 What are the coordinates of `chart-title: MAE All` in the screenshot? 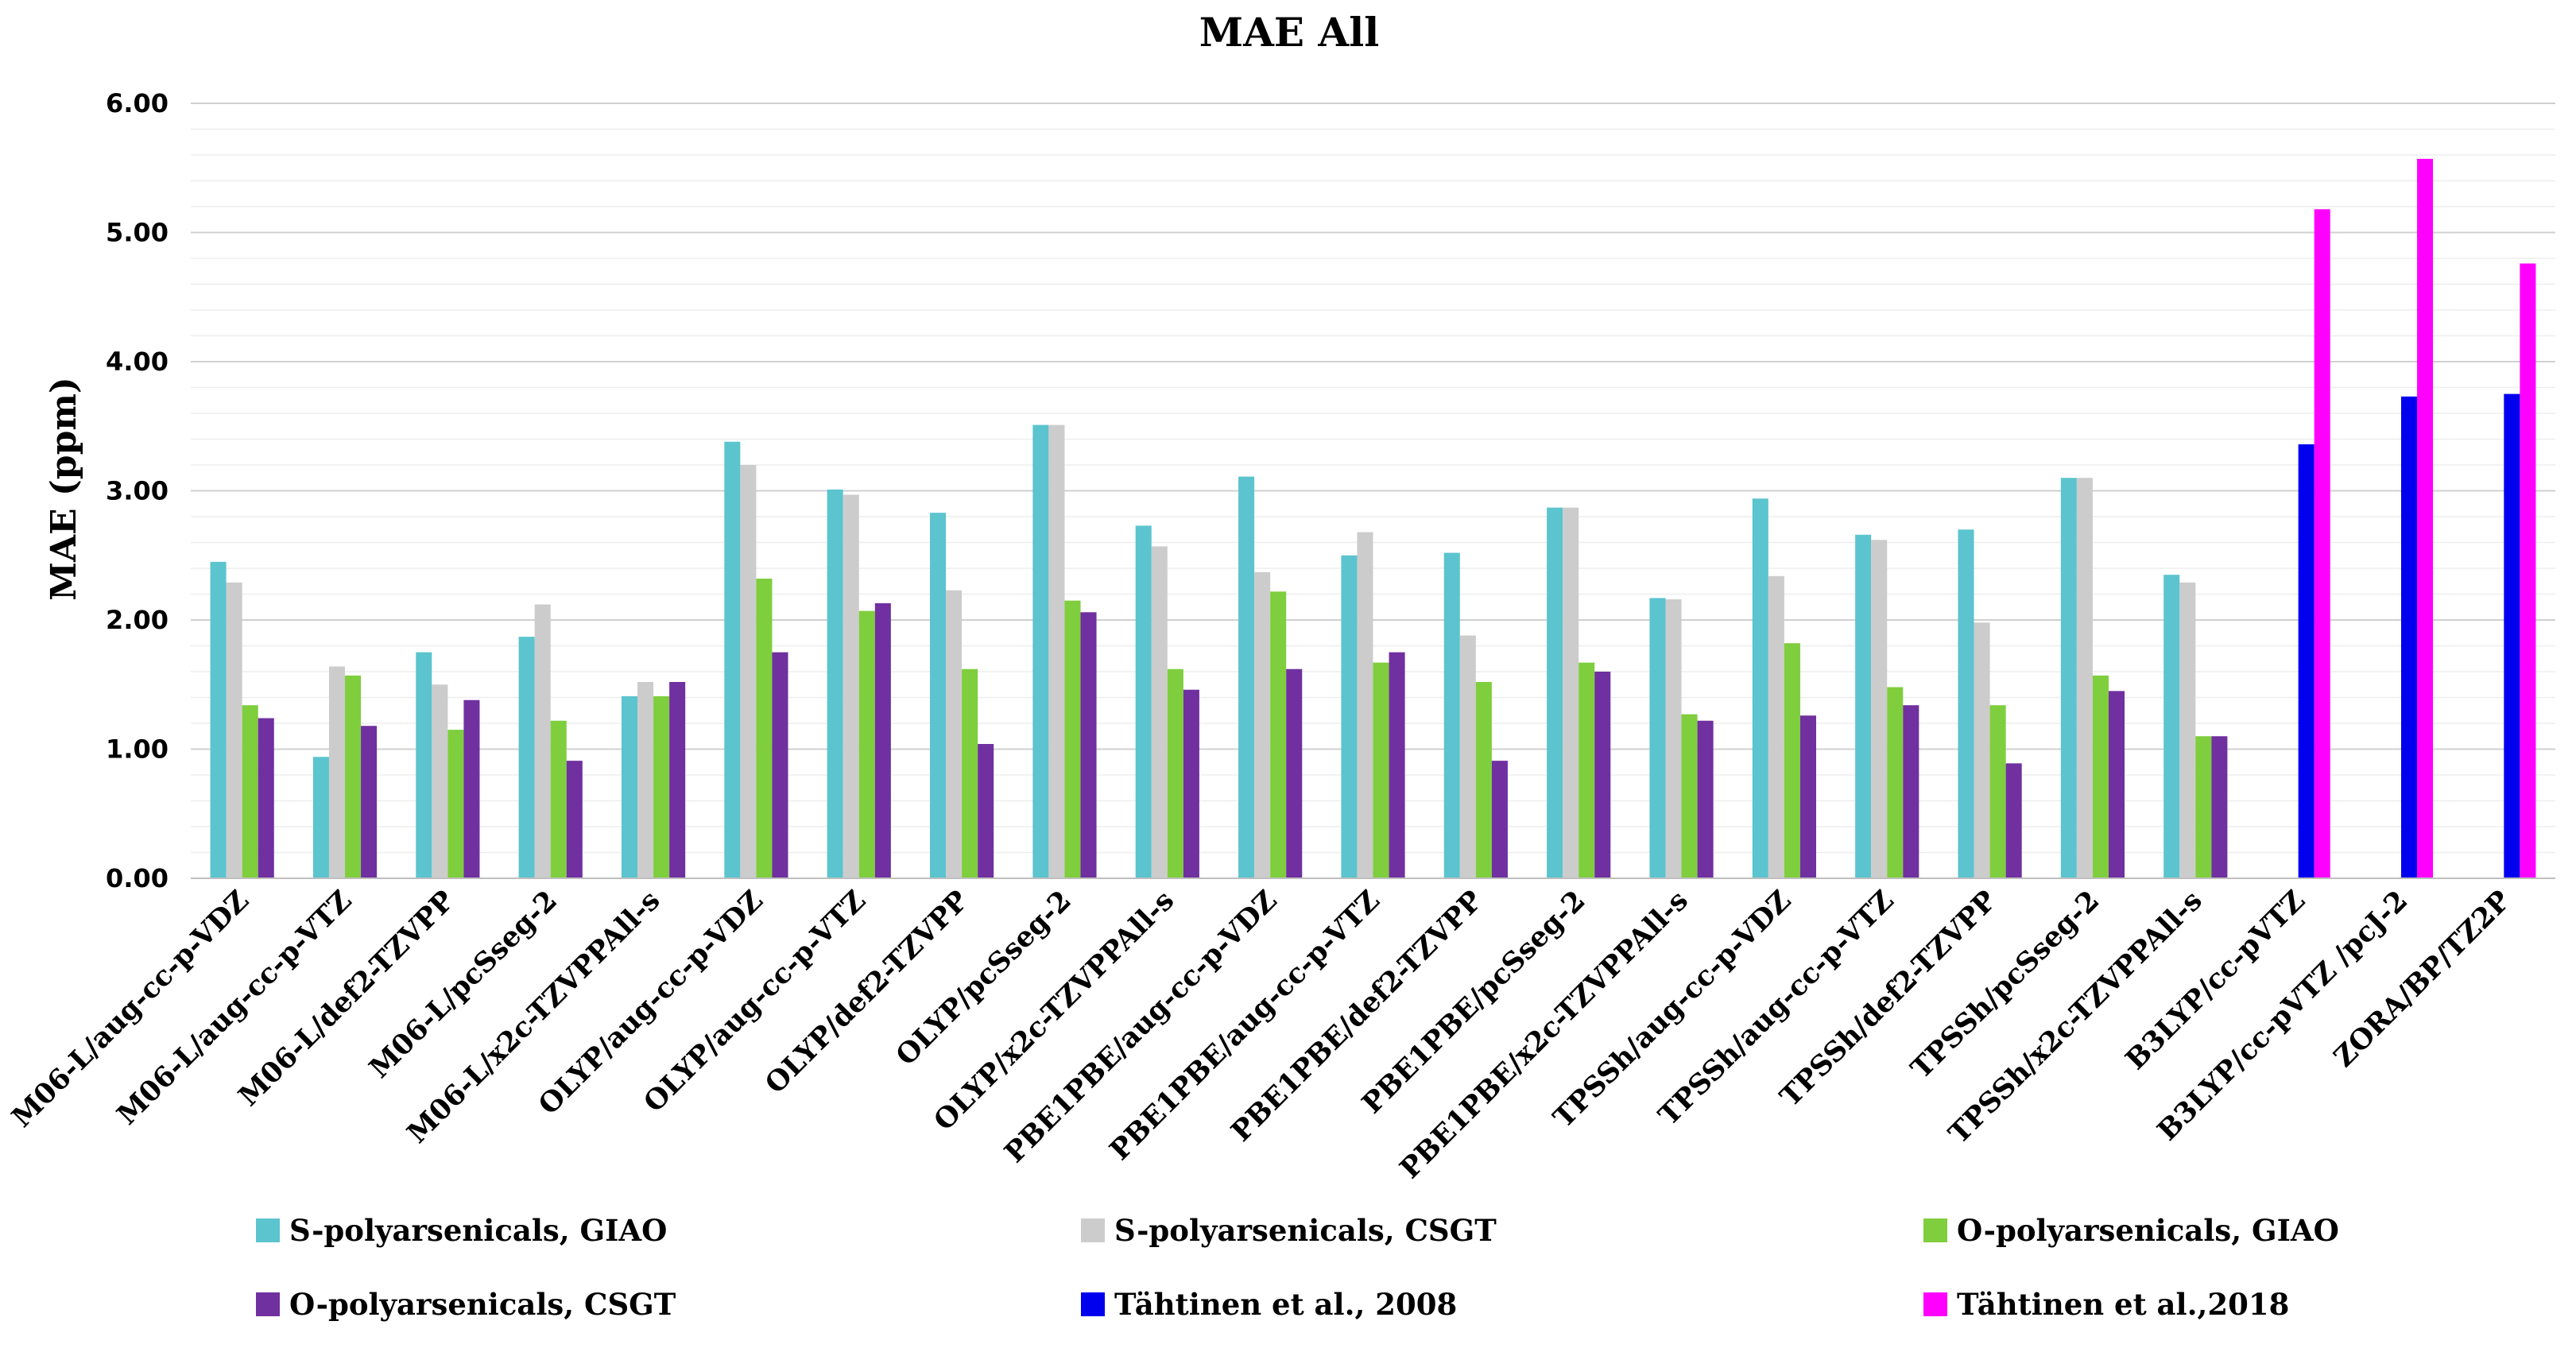 It's located at (1289, 32).